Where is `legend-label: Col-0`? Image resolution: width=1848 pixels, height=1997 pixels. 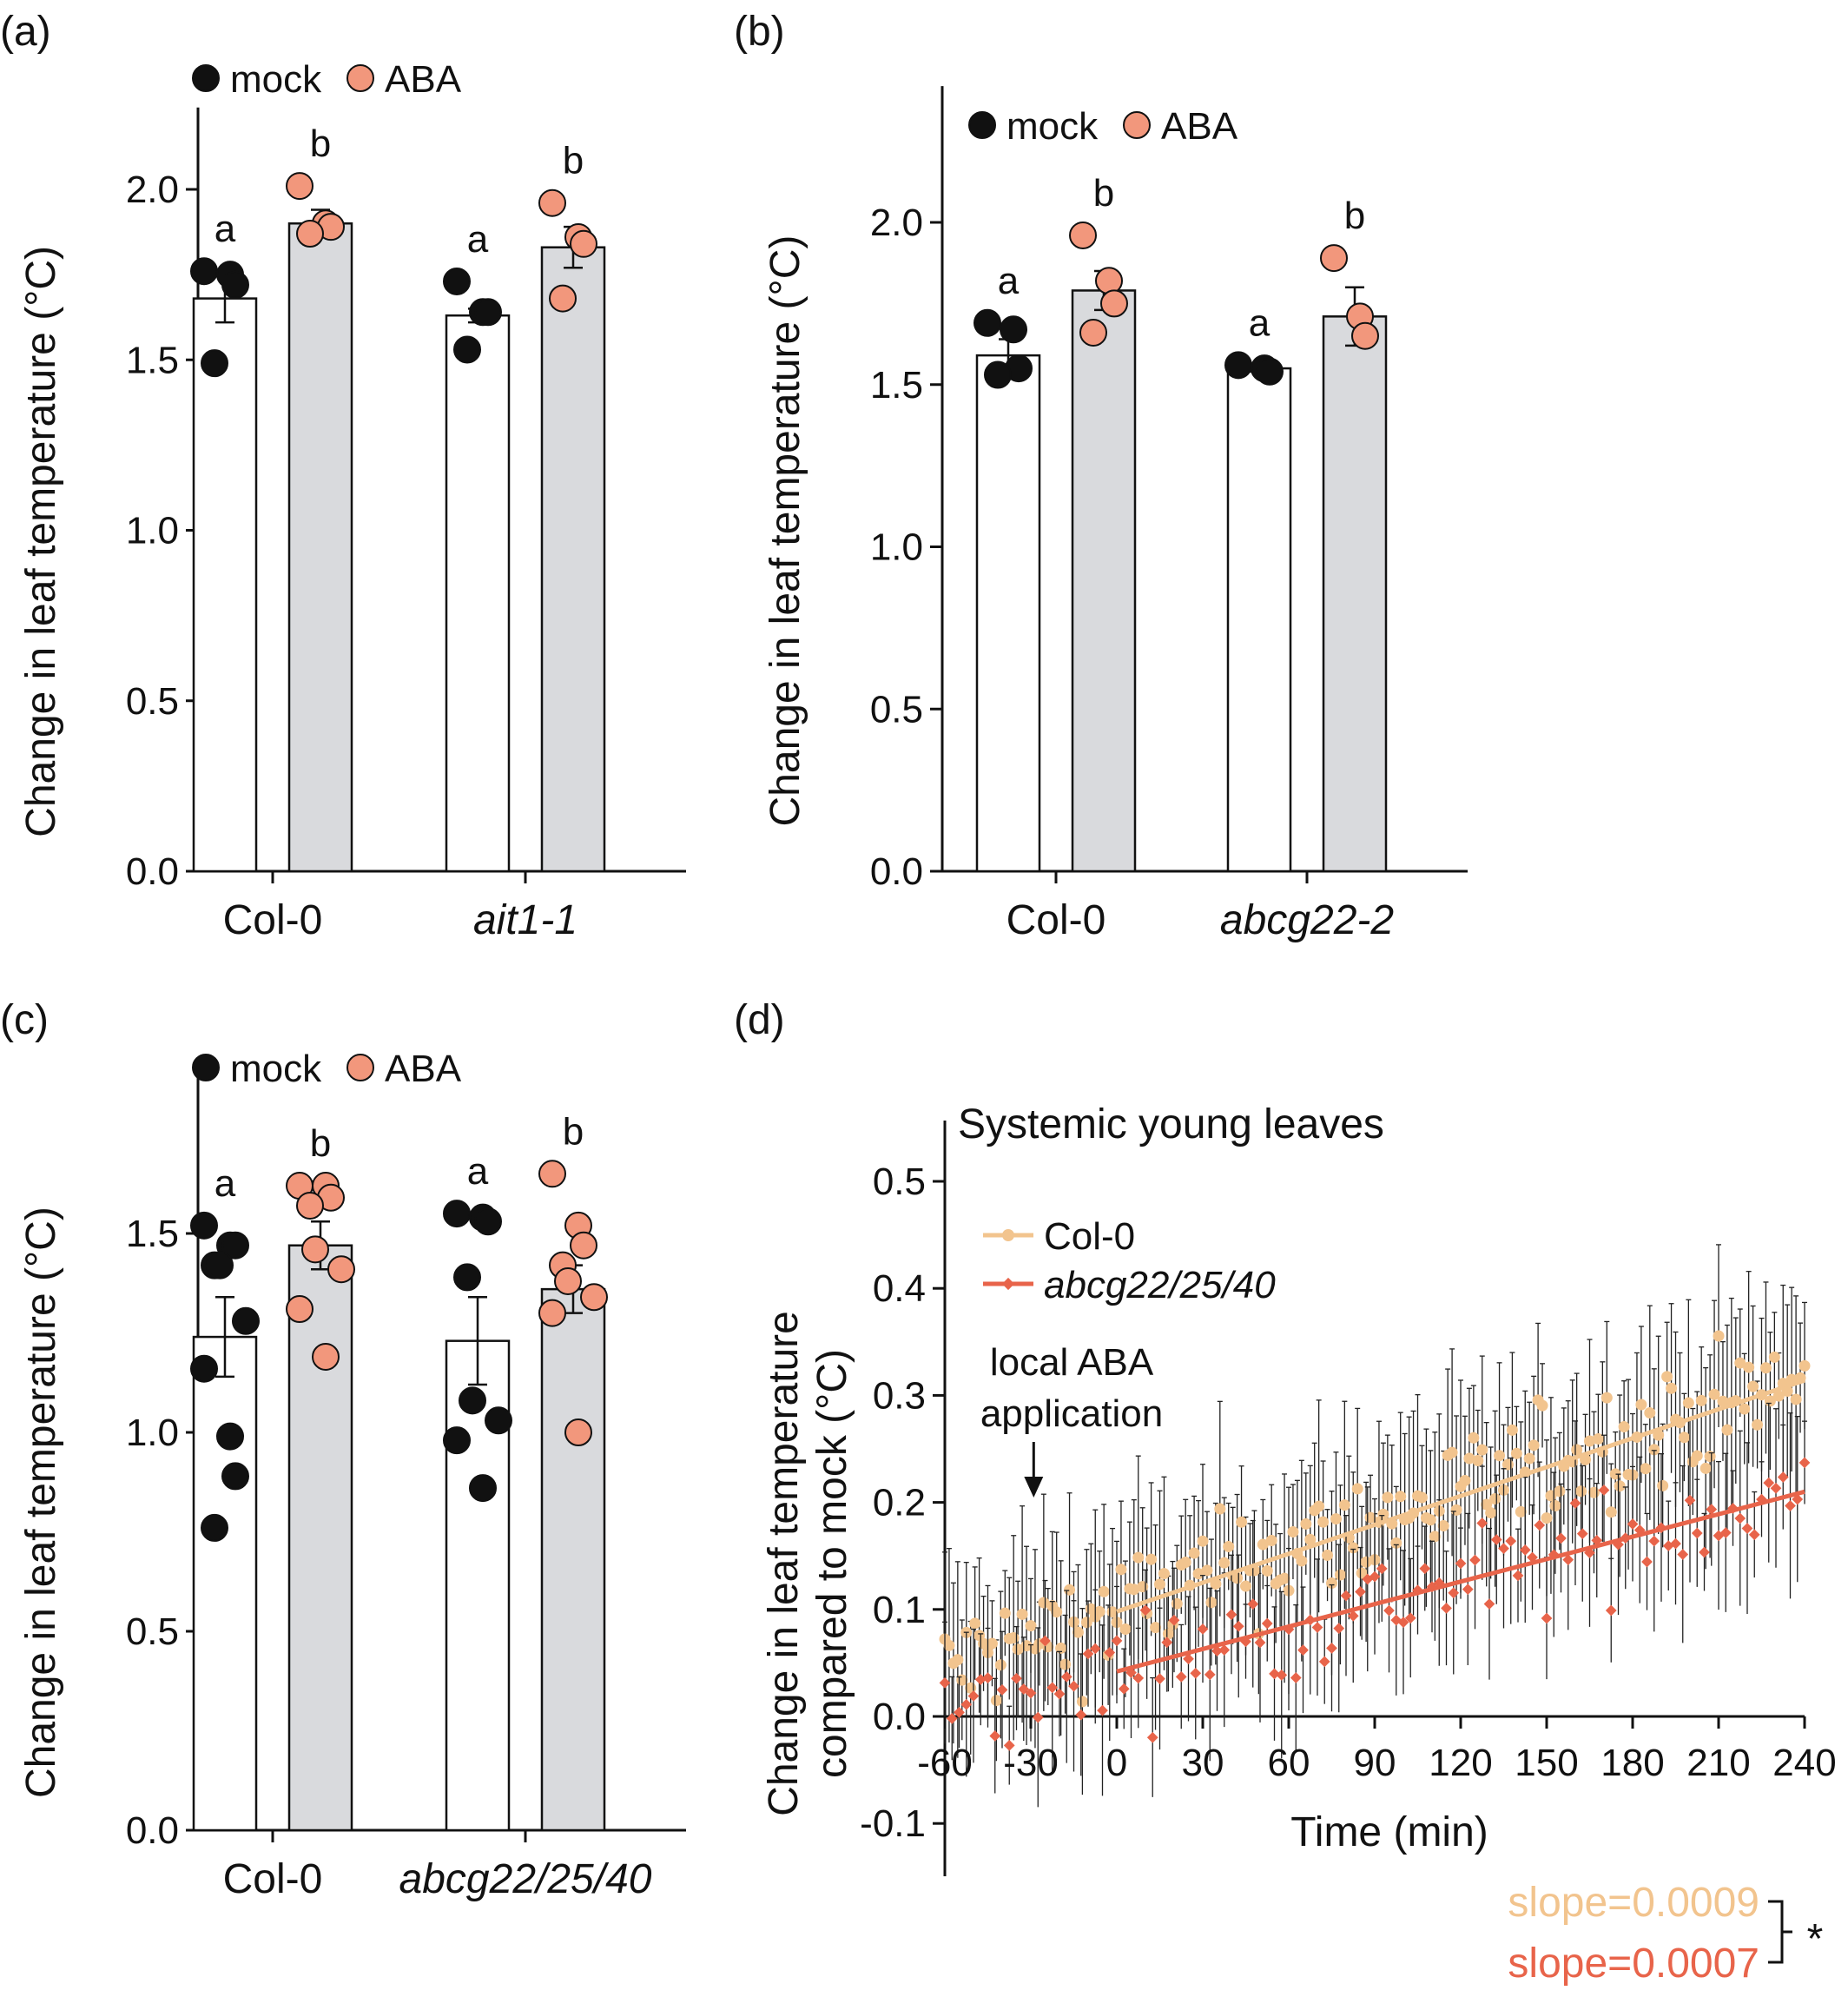
legend-label: Col-0 is located at coordinates (1090, 1237).